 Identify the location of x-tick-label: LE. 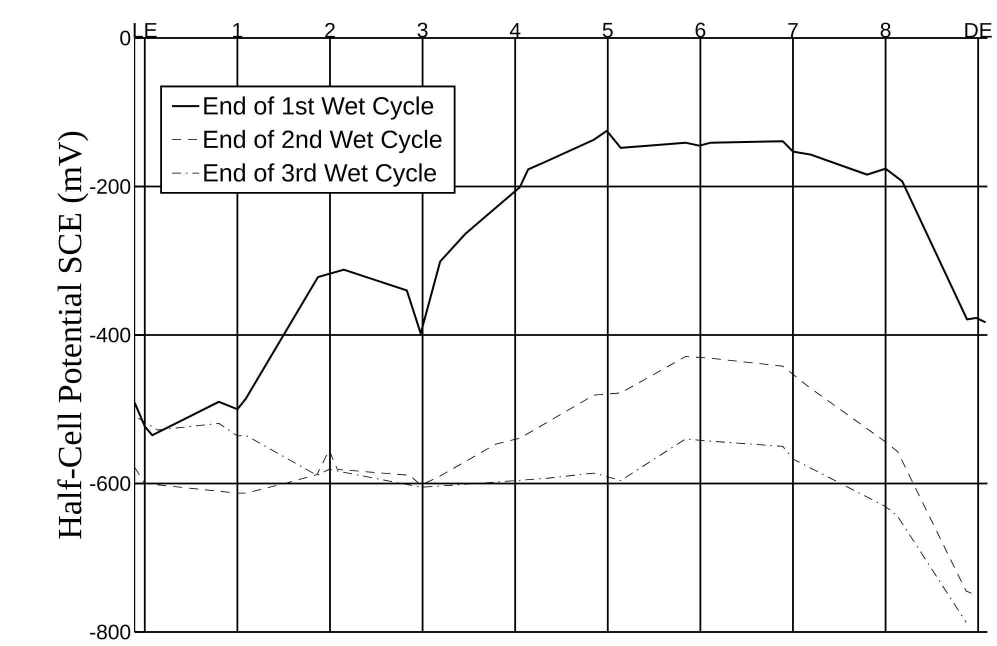
(145, 30).